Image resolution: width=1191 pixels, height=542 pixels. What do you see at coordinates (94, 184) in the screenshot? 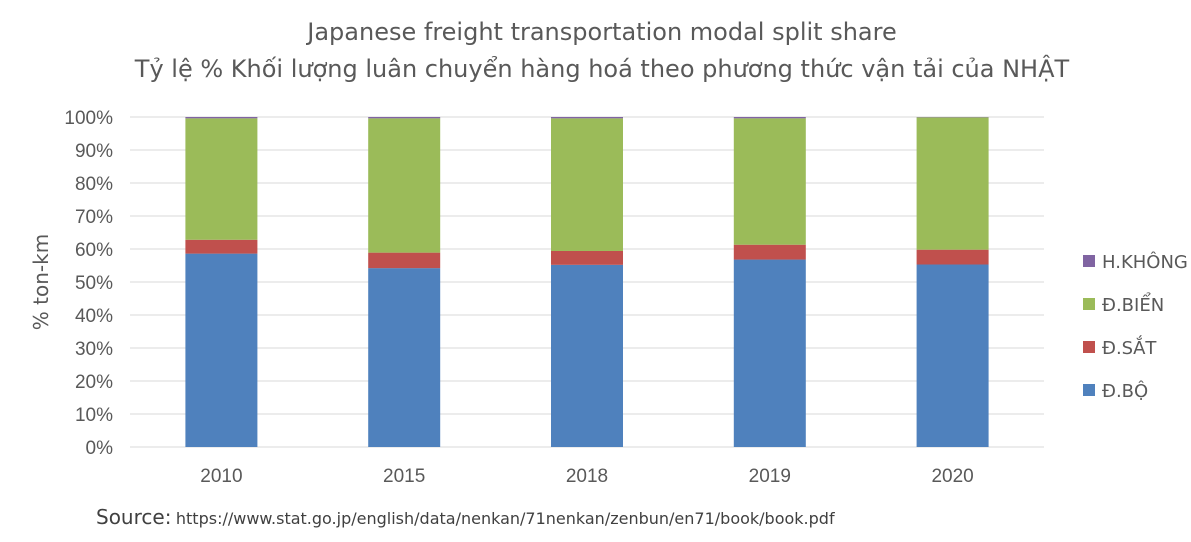
I see `y-tick-label: 80%` at bounding box center [94, 184].